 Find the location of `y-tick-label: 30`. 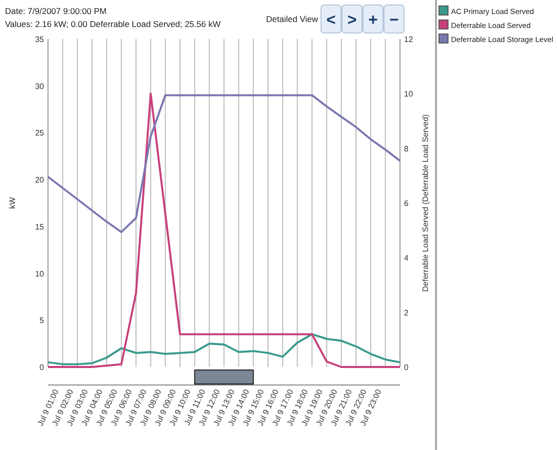

y-tick-label: 30 is located at coordinates (40, 86).